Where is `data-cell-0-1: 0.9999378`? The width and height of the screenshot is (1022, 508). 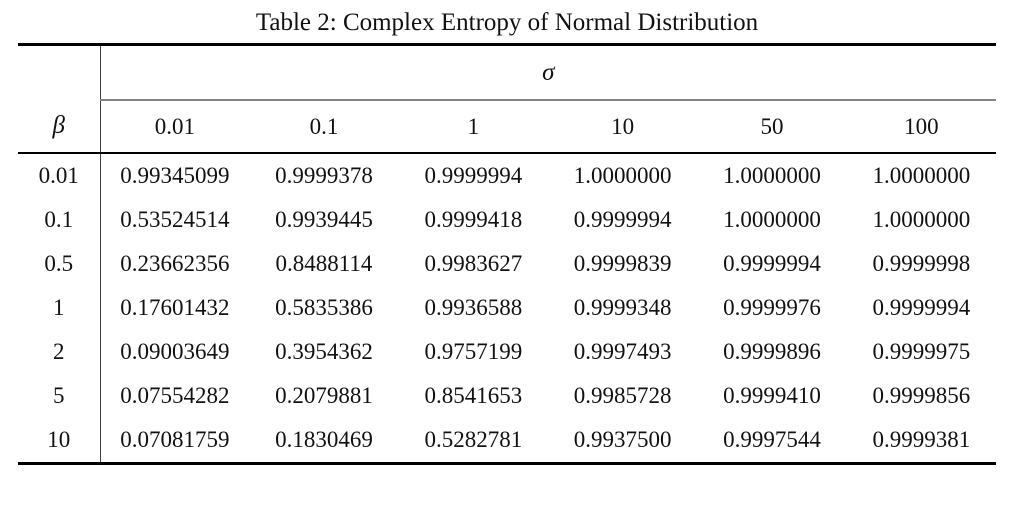 data-cell-0-1: 0.9999378 is located at coordinates (324, 175).